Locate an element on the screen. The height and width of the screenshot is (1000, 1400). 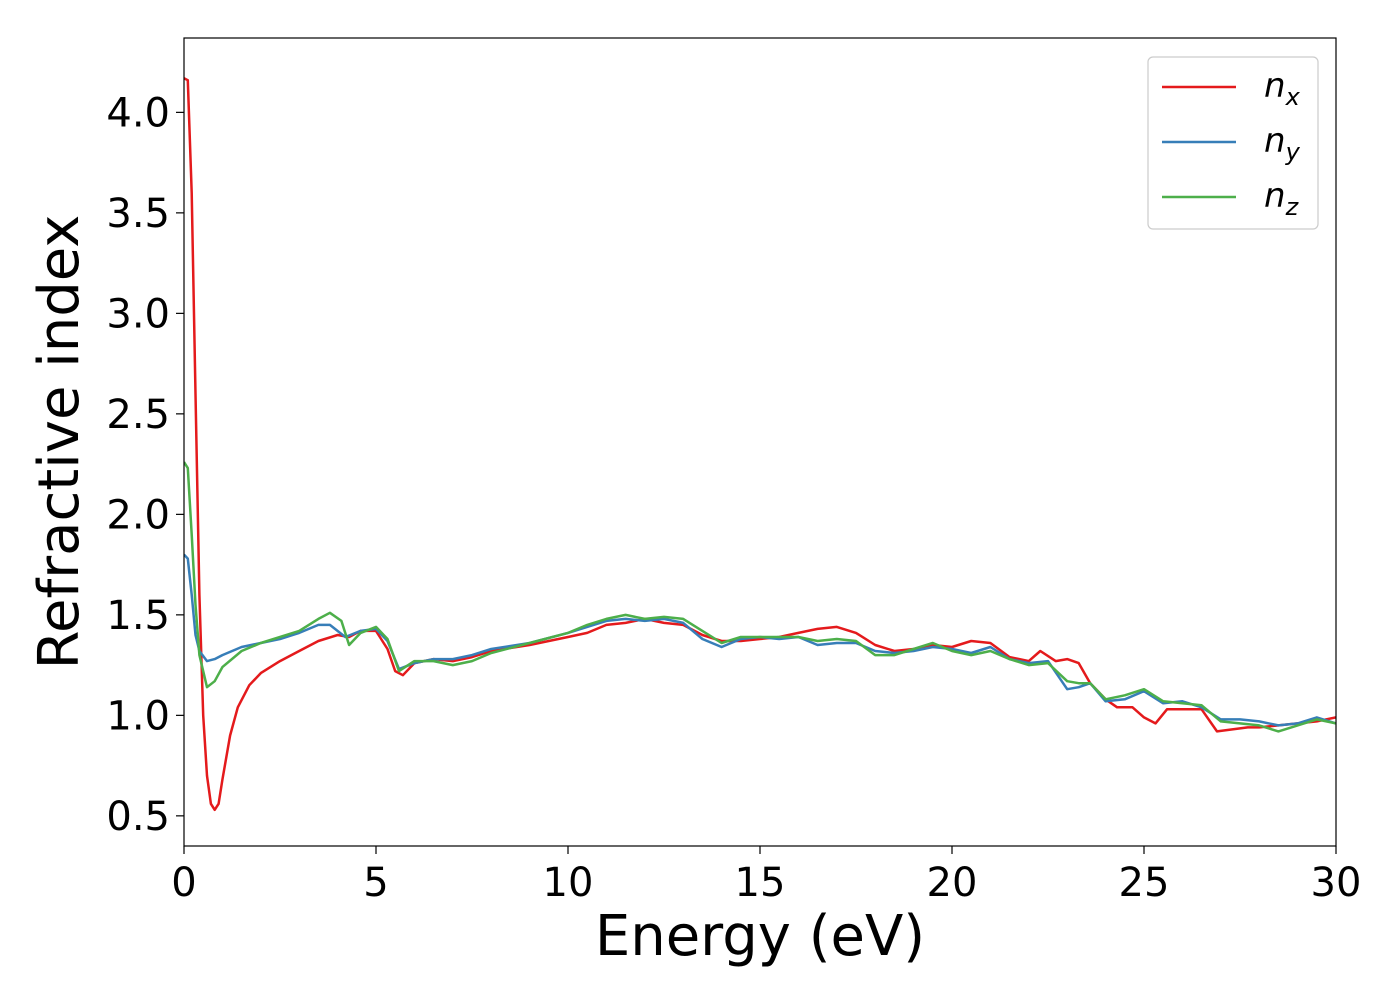
y-tick-label: 3.0 is located at coordinates (138, 314).